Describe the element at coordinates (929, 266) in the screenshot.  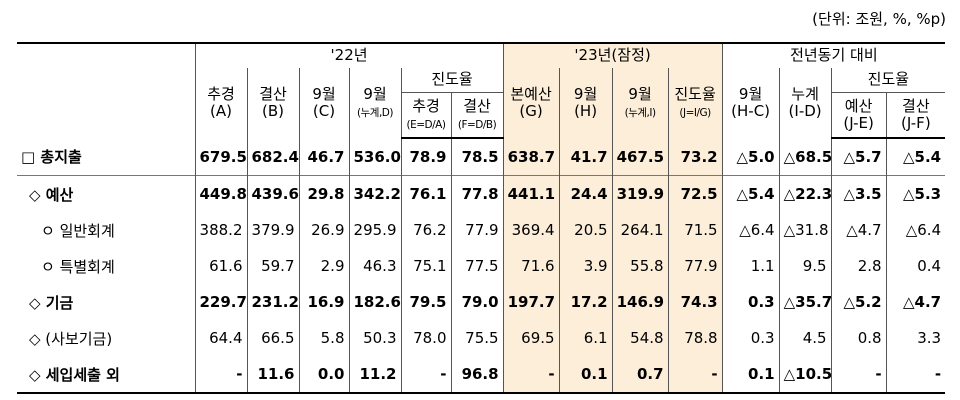
I see `table-cell: 0.4` at that location.